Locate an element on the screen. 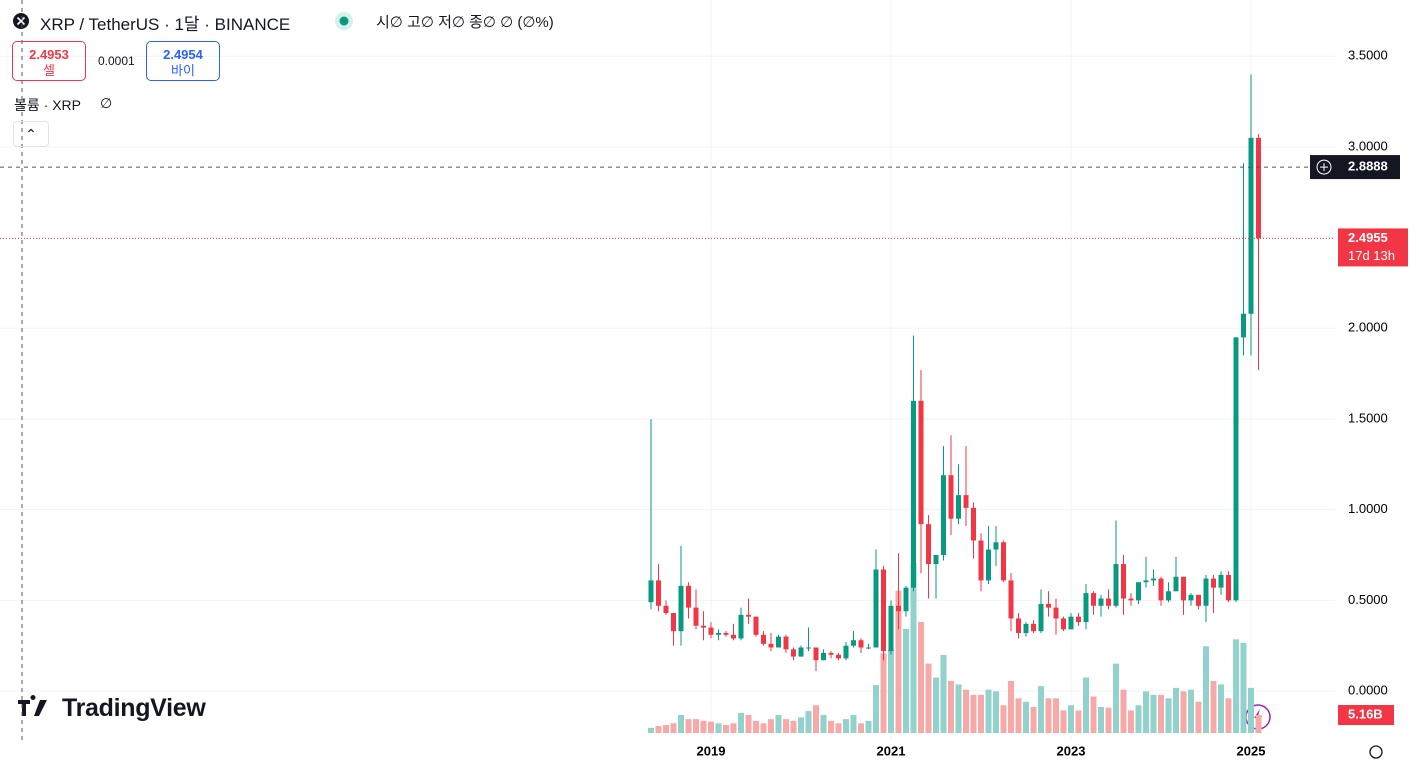  ohlc-readout: 시∅ 고∅ 저∅ 종∅ ∅ (∅%) is located at coordinates (465, 22).